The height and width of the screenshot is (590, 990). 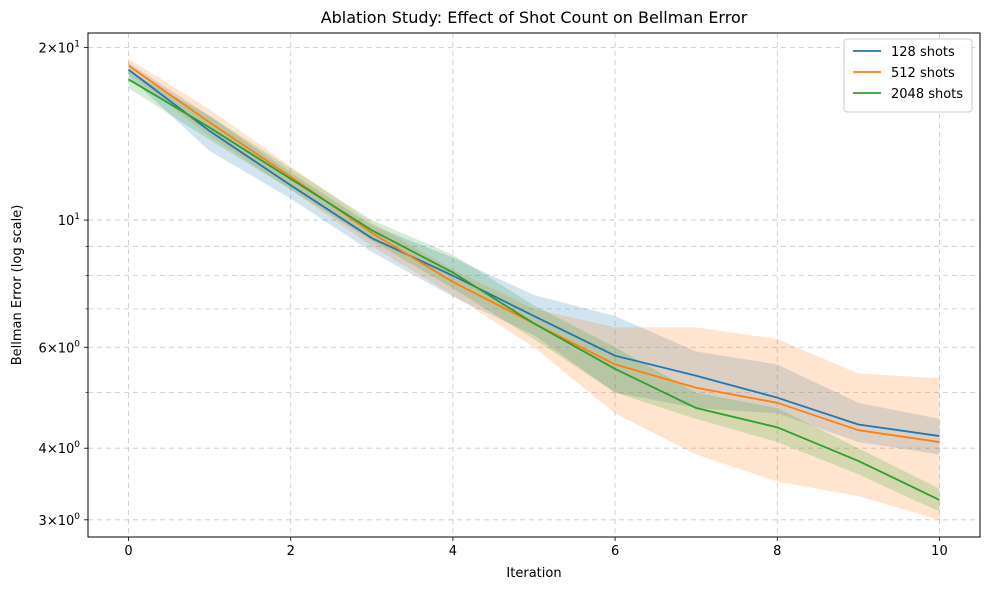 What do you see at coordinates (615, 551) in the screenshot?
I see `x-tick-label: 6` at bounding box center [615, 551].